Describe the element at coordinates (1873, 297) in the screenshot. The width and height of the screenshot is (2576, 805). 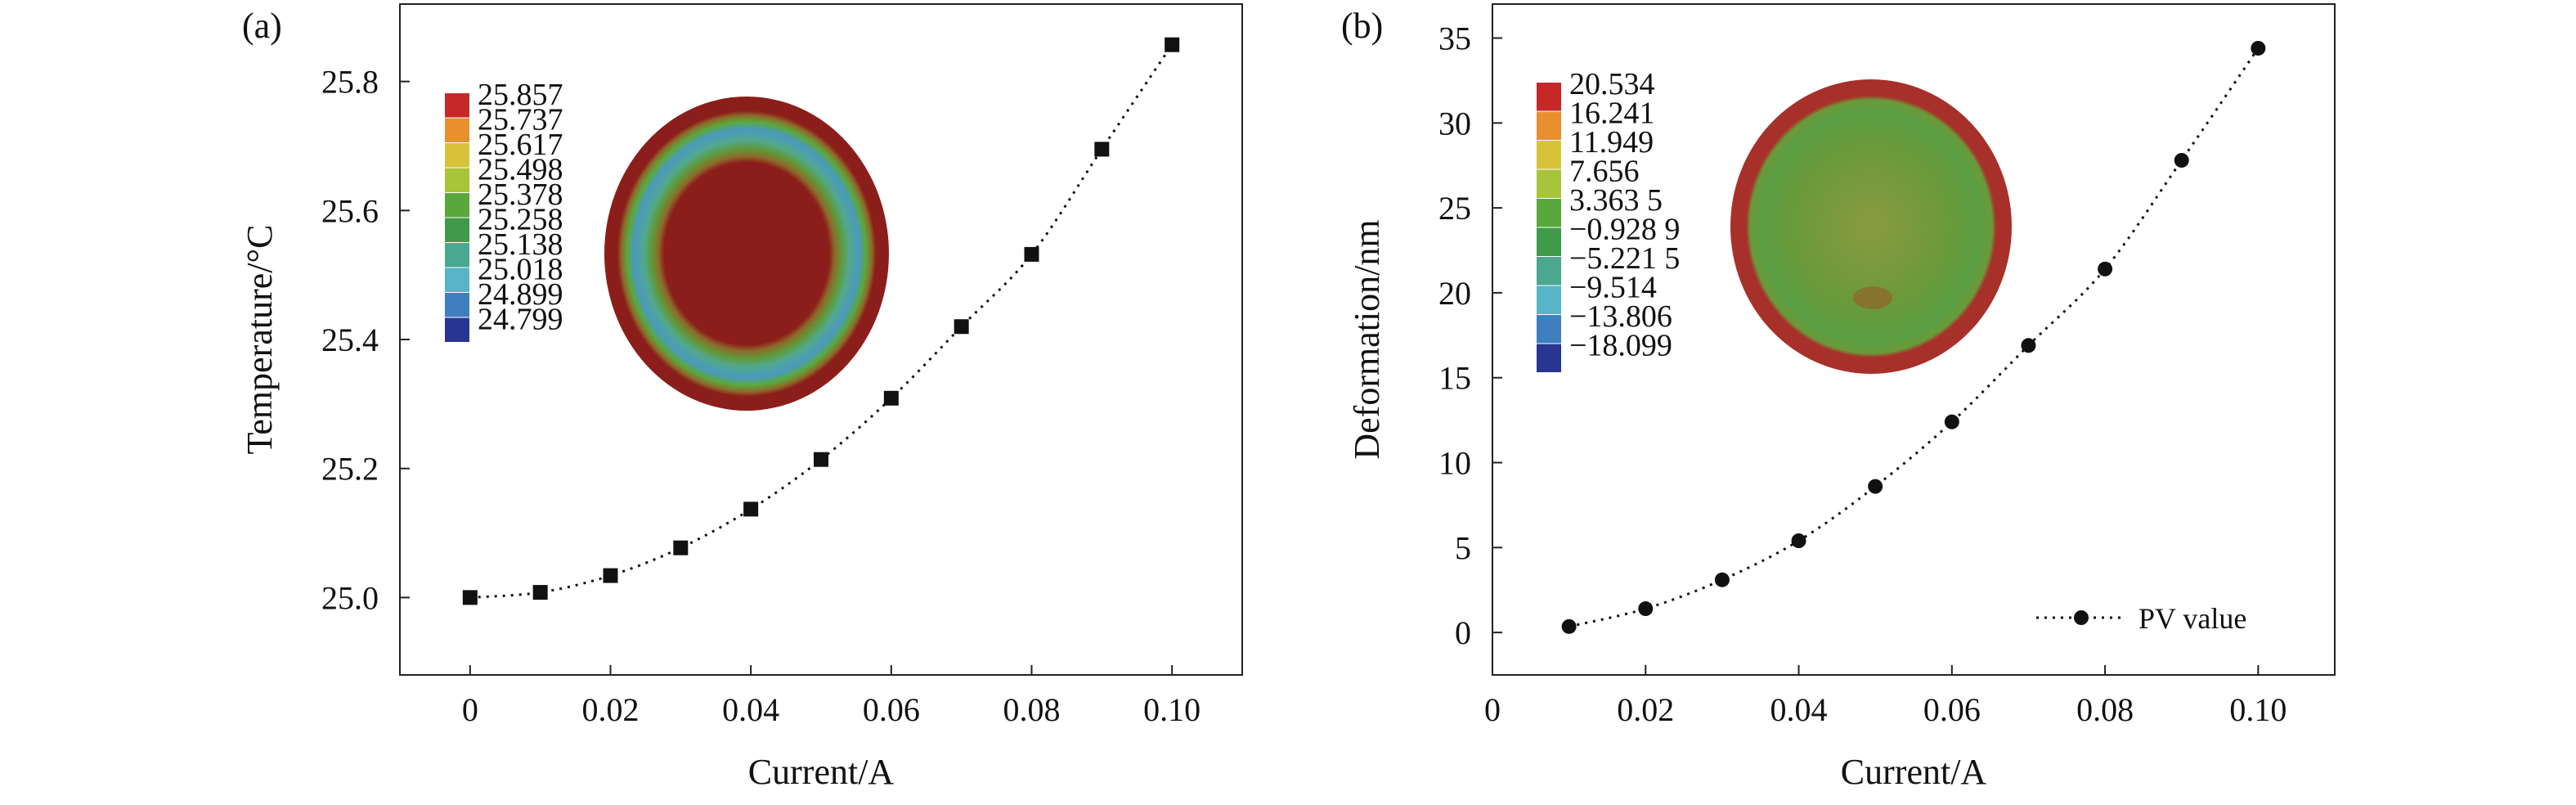
I see `inset-spot-detail` at that location.